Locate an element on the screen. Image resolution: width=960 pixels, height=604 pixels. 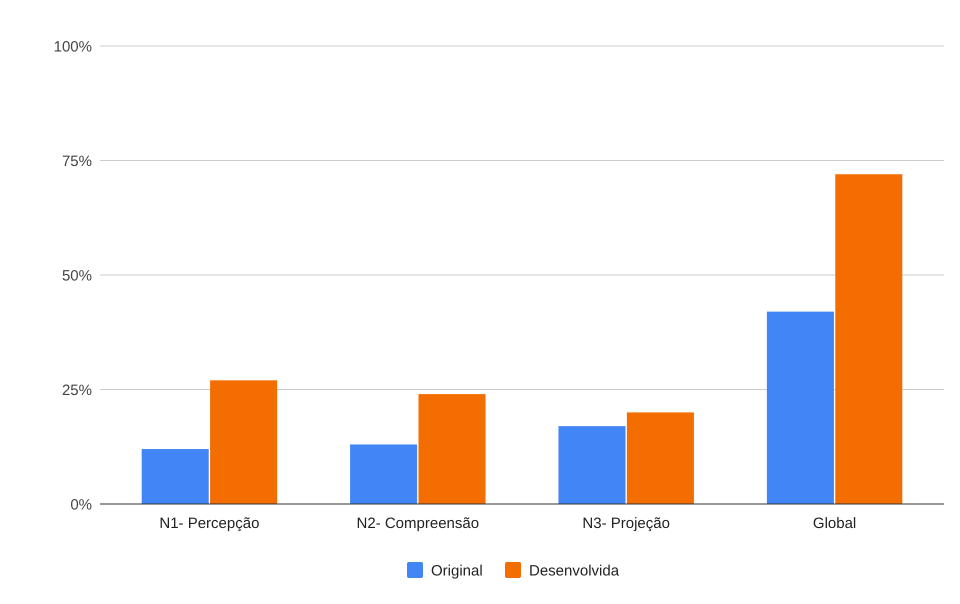
x-tick-label: N1- Percepção is located at coordinates (209, 523).